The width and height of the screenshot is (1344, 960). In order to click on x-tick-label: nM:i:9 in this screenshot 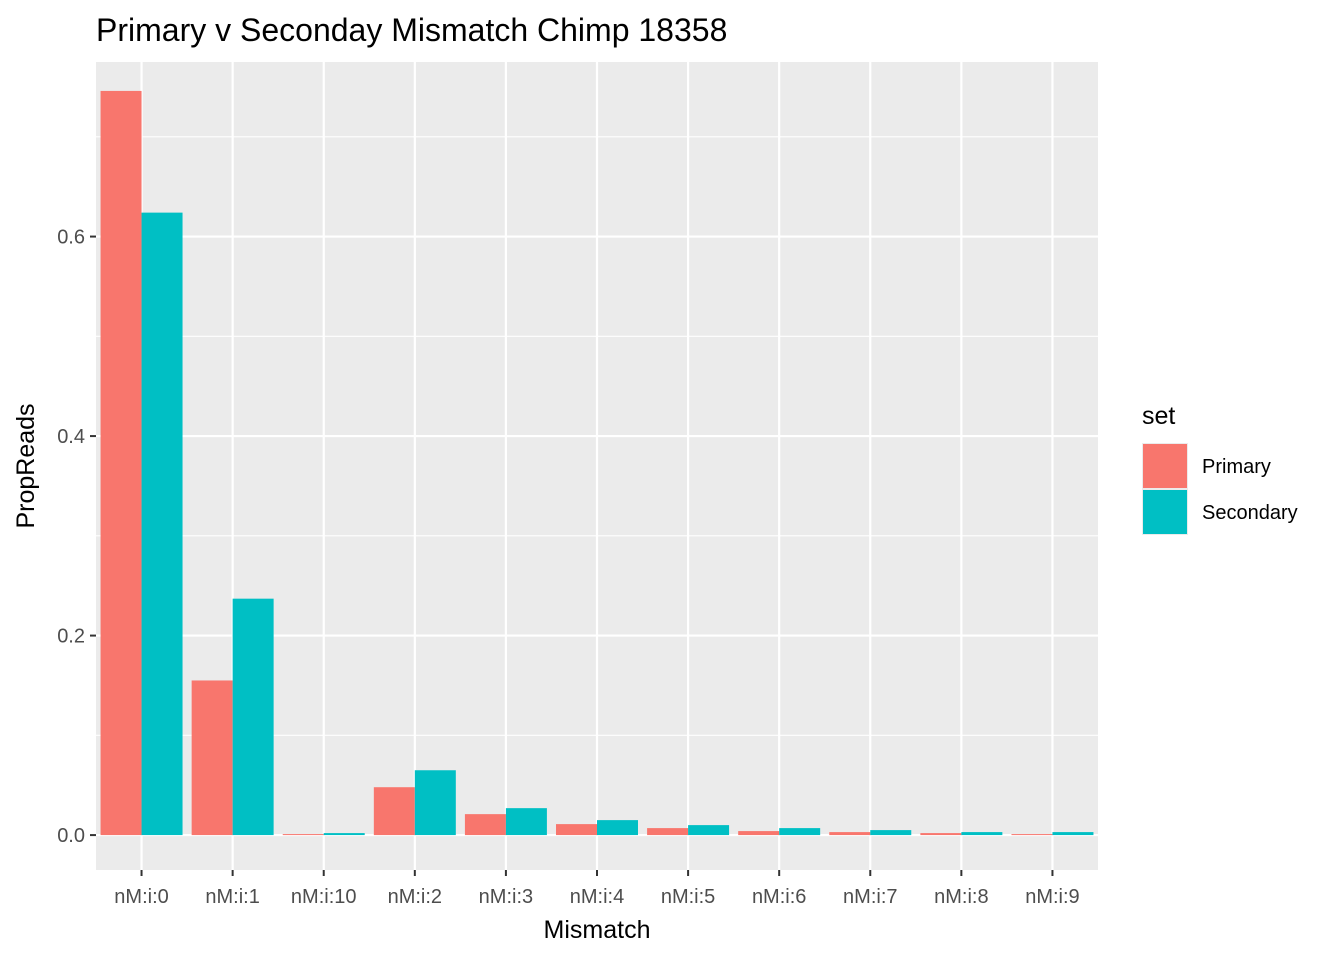, I will do `click(1052, 897)`.